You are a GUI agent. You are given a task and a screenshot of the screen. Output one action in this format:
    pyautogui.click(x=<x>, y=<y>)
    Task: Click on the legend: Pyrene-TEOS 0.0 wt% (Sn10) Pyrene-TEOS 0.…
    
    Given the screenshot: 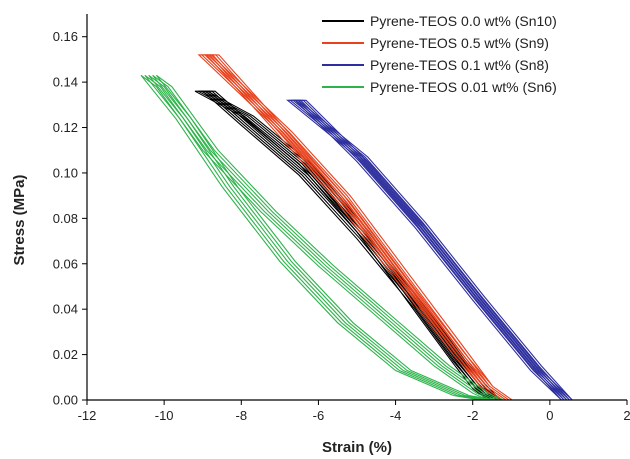 What is the action you would take?
    pyautogui.click(x=439, y=54)
    